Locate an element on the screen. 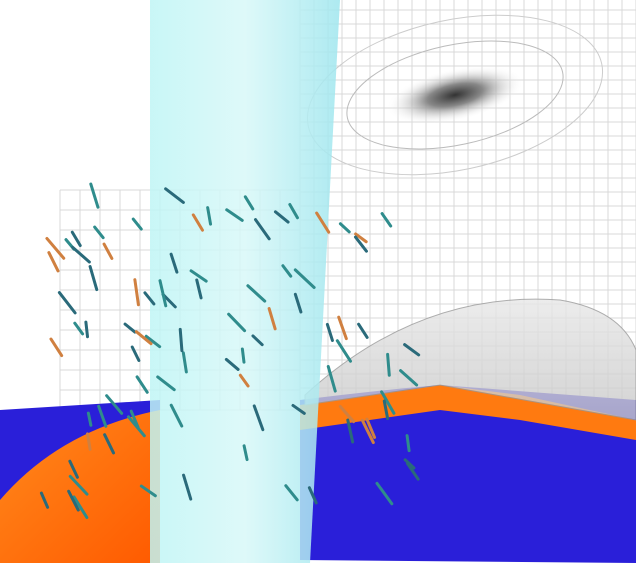 Image resolution: width=636 pixels, height=563 pixels. vortex-ring is located at coordinates (455, 95).